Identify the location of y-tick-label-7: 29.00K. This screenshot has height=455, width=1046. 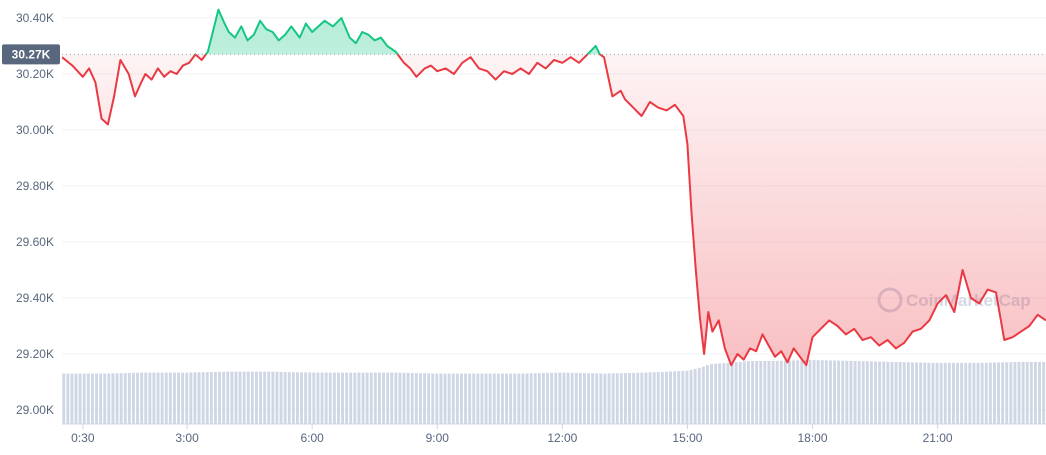
(35, 410).